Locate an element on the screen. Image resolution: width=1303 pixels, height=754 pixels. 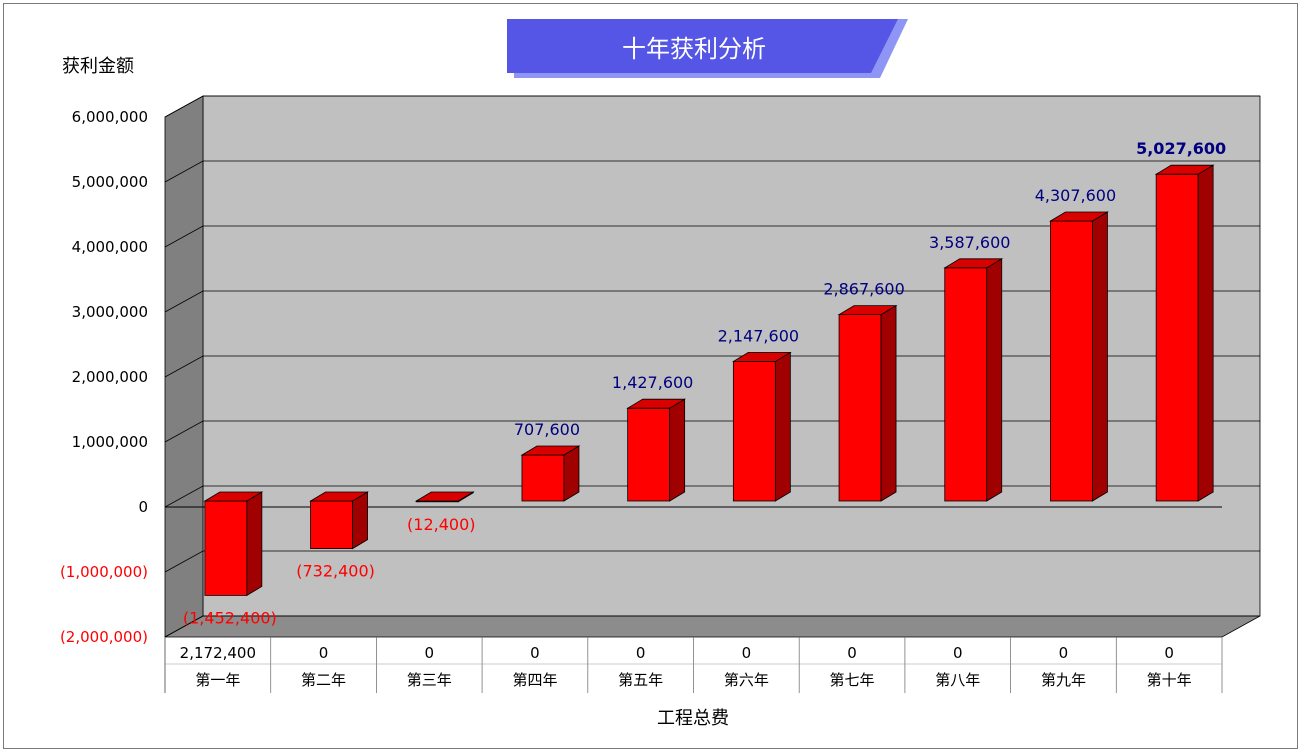
y-axis-title: 获利金额 is located at coordinates (98, 66).